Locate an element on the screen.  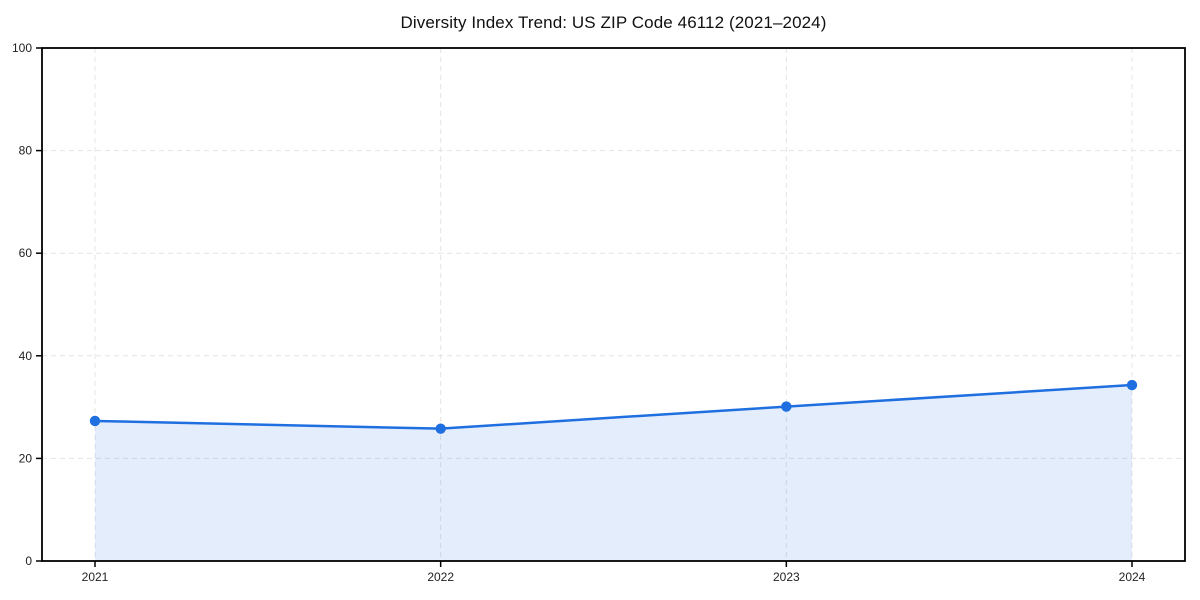
x-tick-label: 2023 is located at coordinates (786, 577).